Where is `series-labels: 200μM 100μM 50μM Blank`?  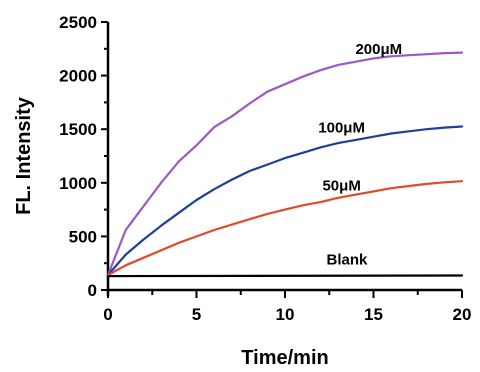 series-labels: 200μM 100μM 50μM Blank is located at coordinates (360, 154).